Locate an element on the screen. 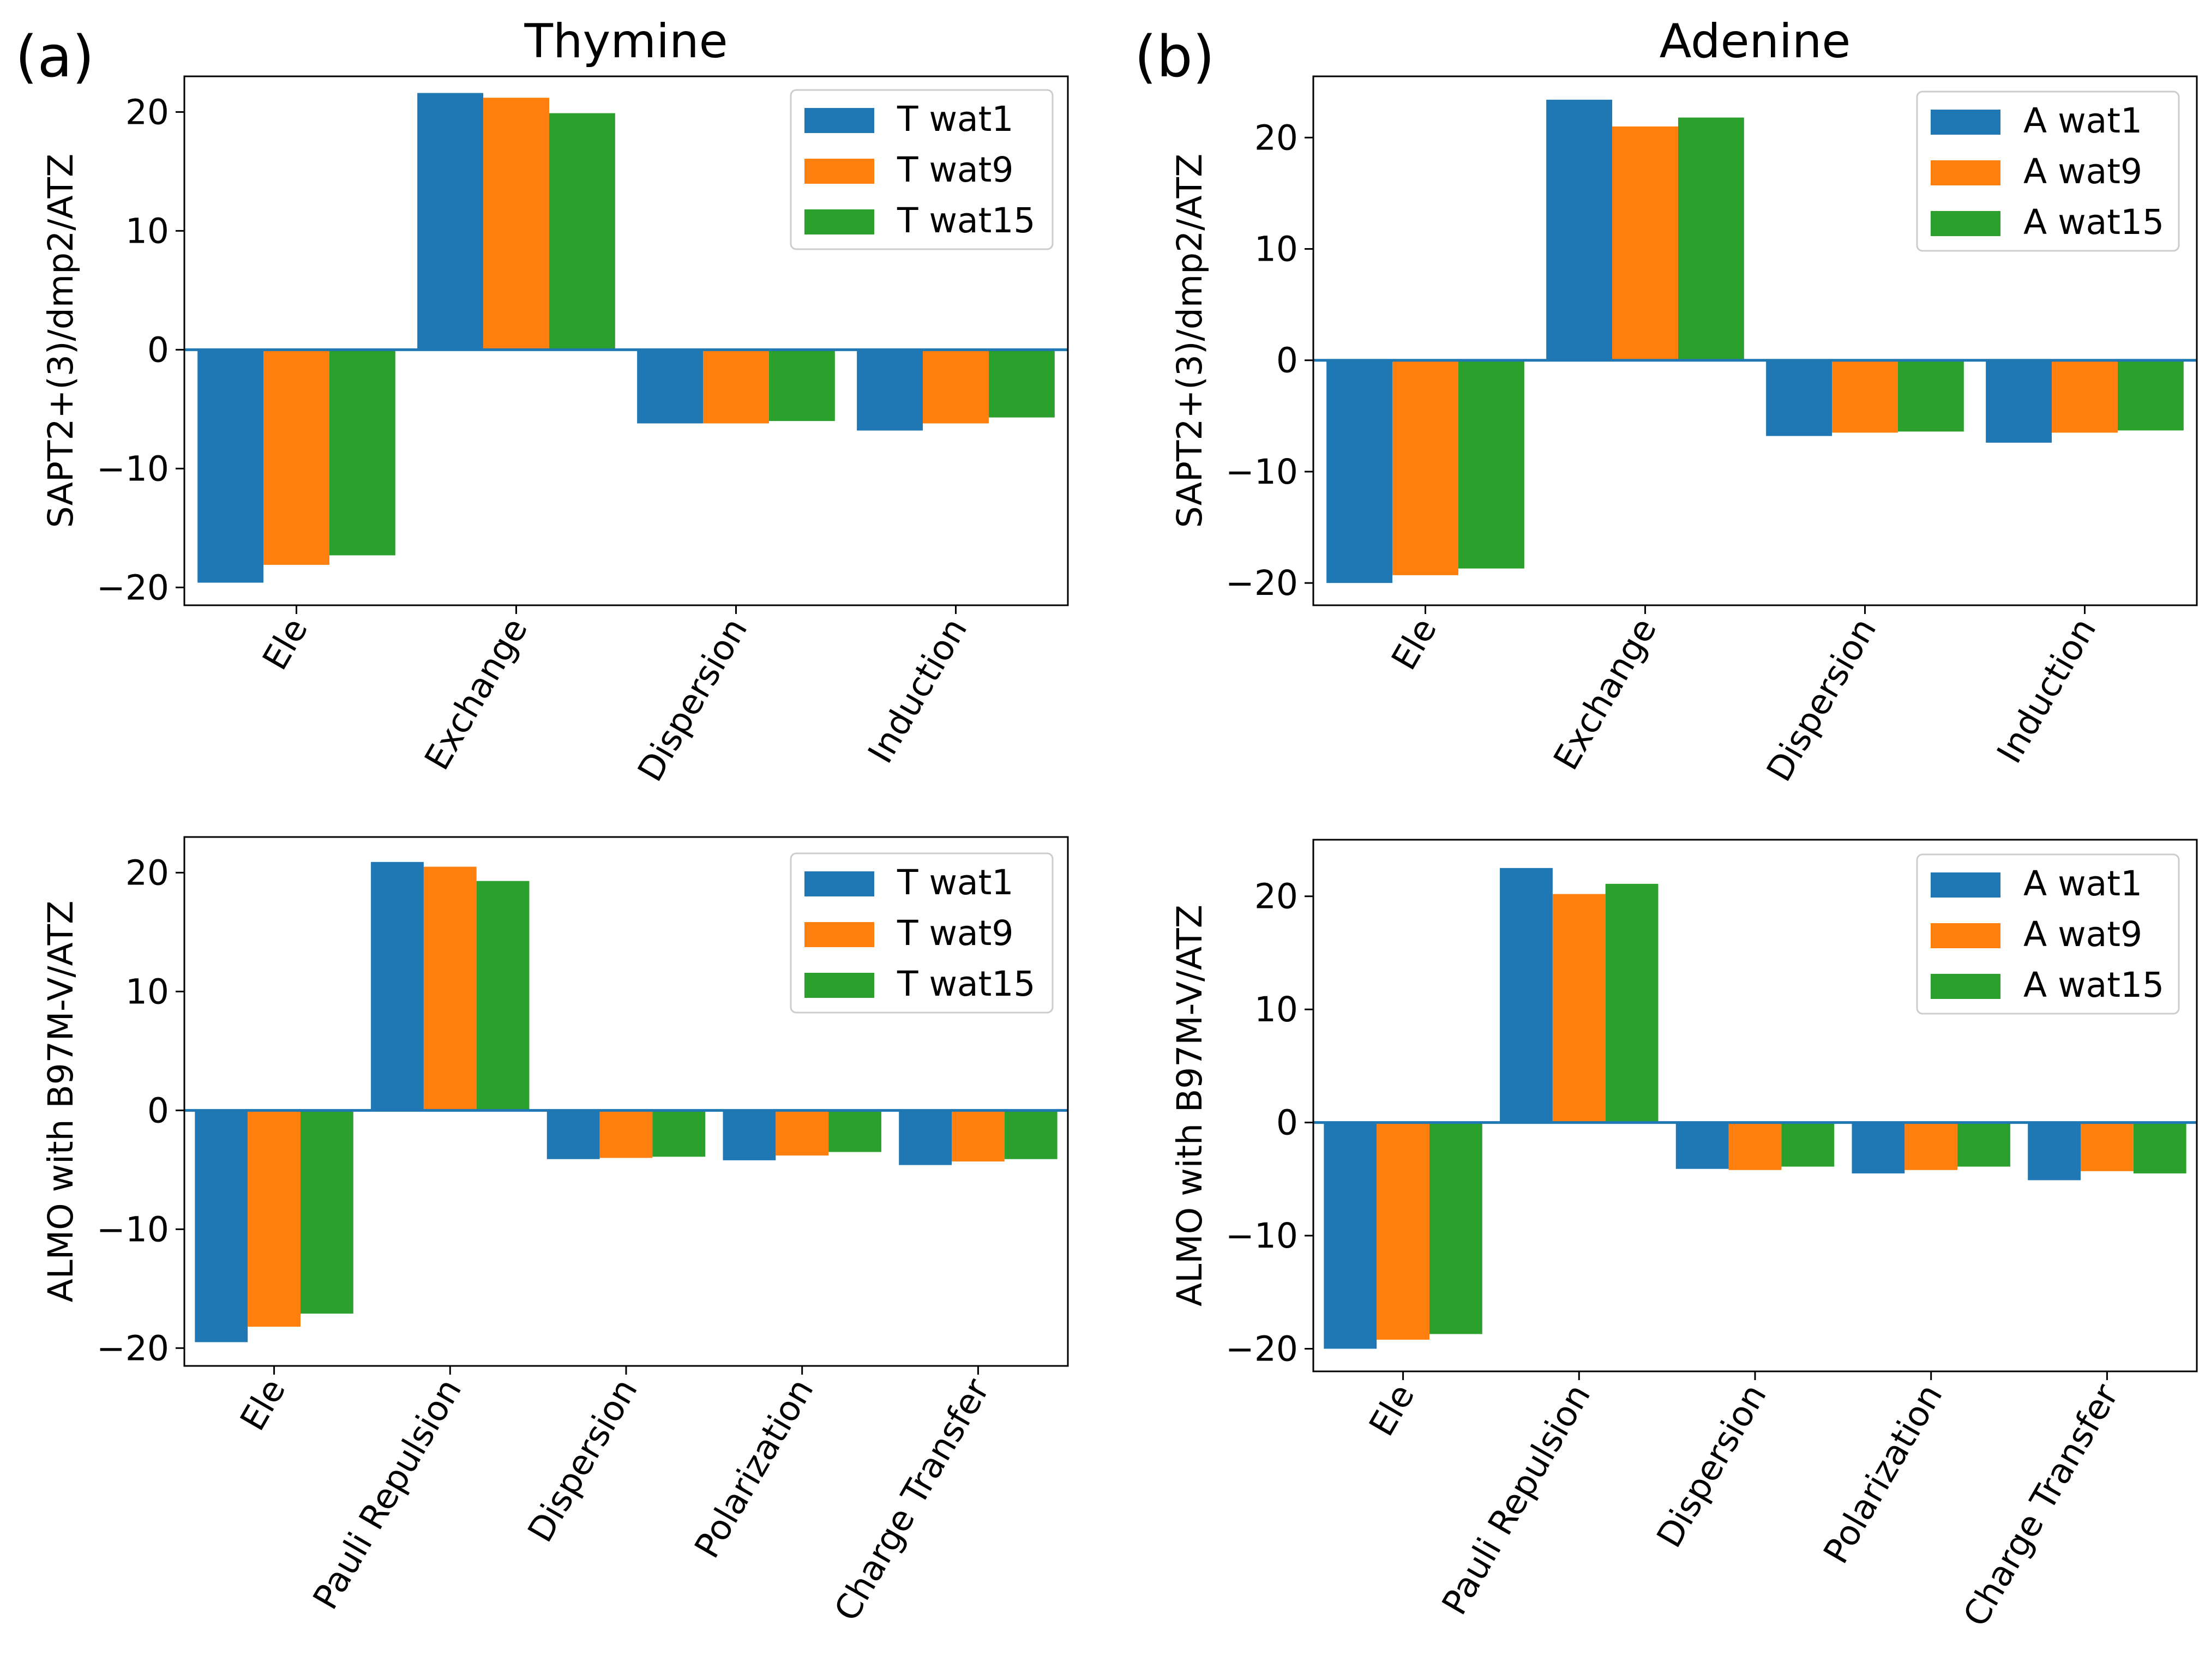 Image resolution: width=2211 pixels, height=1680 pixels. panel-label-b: (b) is located at coordinates (1175, 56).